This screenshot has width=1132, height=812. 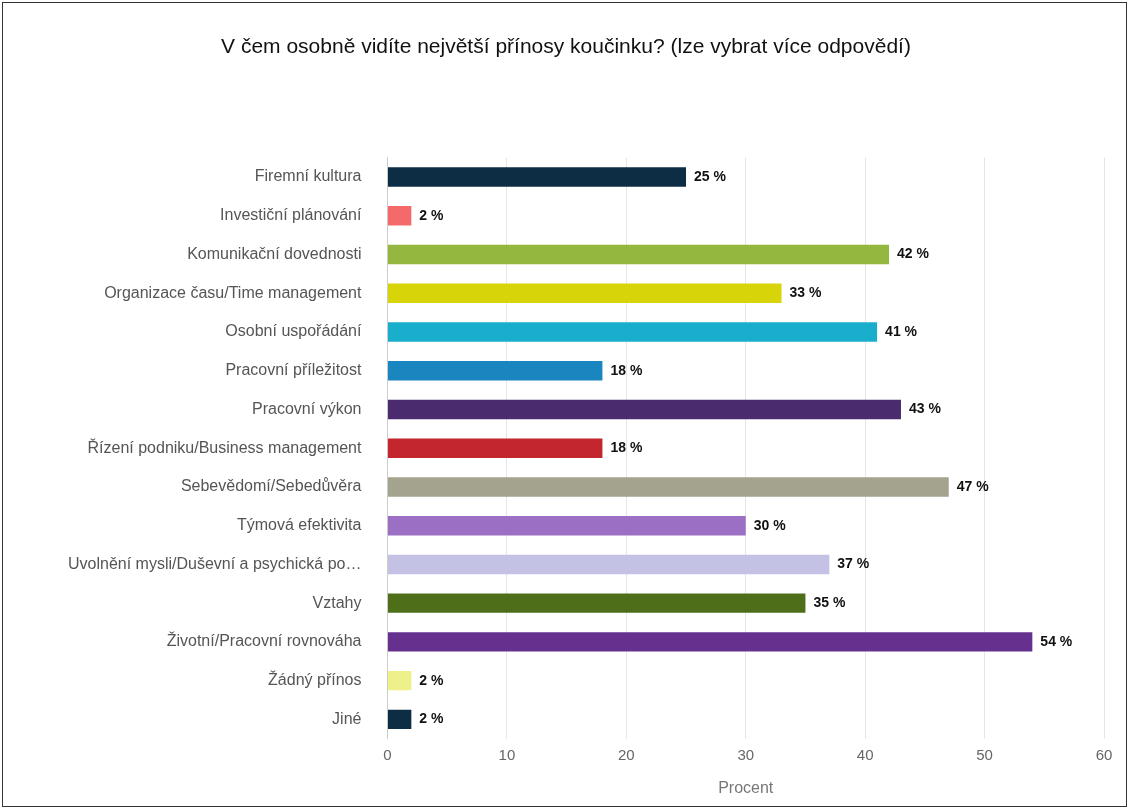 I want to click on x-tick-label: 40, so click(x=865, y=754).